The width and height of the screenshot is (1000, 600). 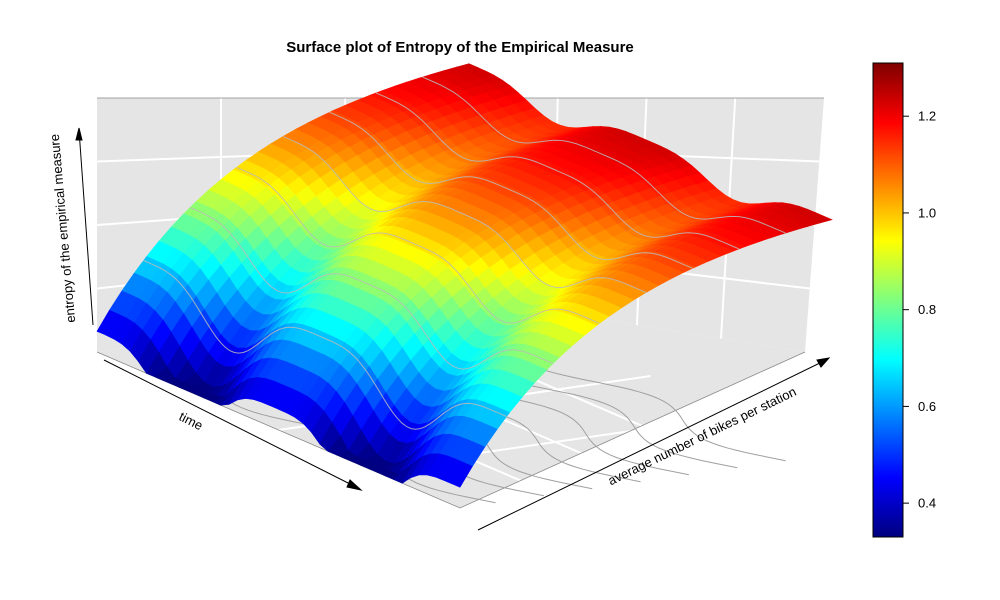 I want to click on z-axis-arrow, so click(x=86, y=227).